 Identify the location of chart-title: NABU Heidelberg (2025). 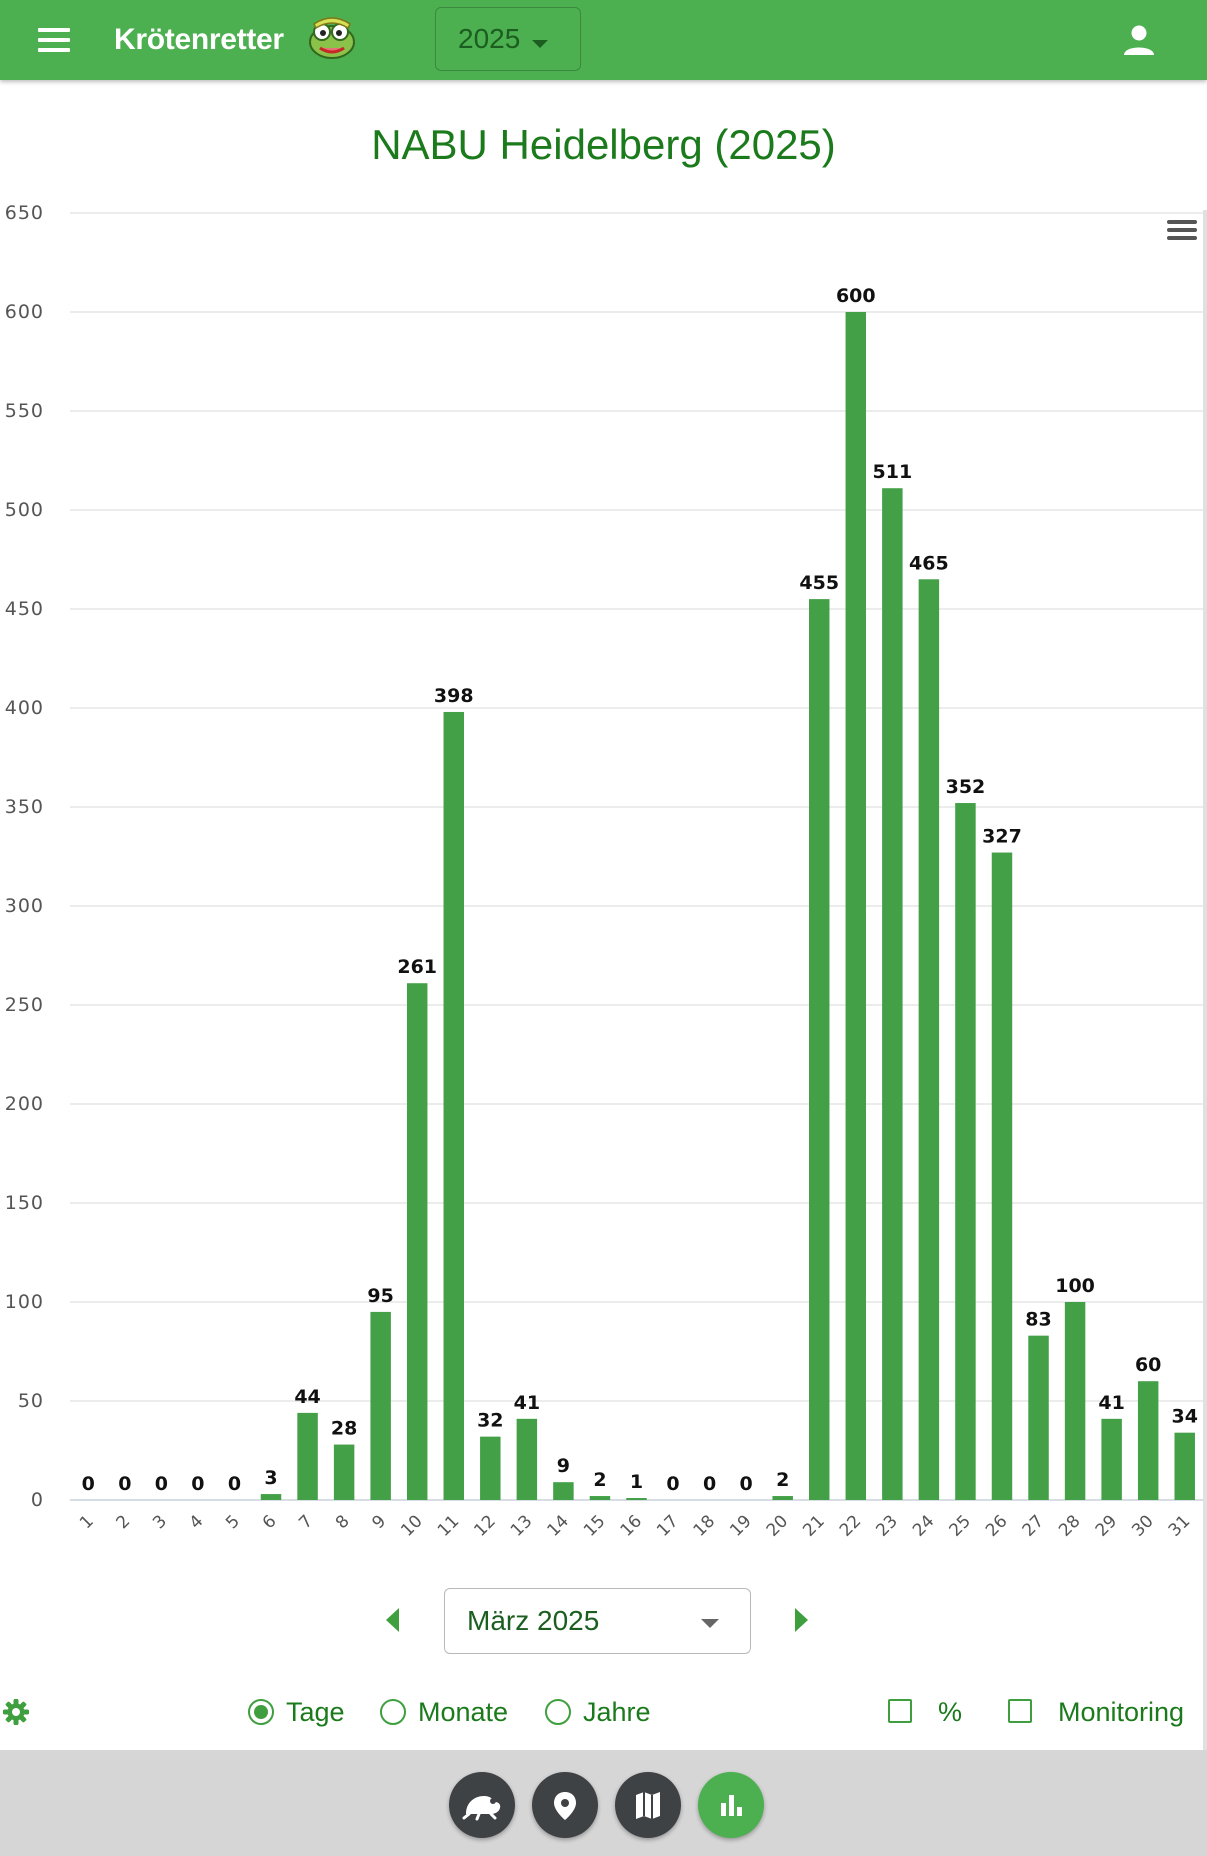
(603, 144).